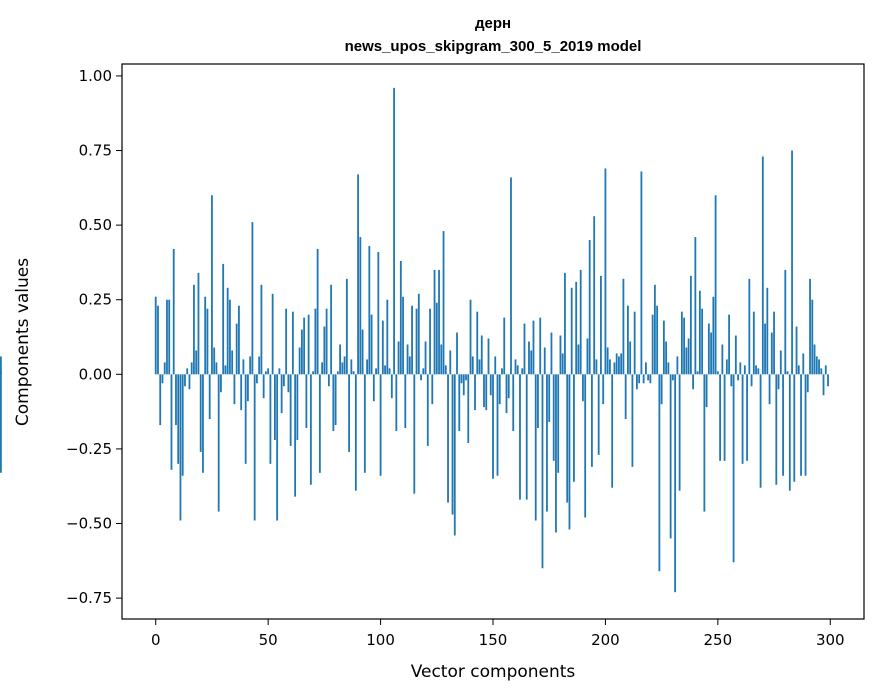 The height and width of the screenshot is (696, 880). What do you see at coordinates (718, 640) in the screenshot?
I see `x-tick-label: 250` at bounding box center [718, 640].